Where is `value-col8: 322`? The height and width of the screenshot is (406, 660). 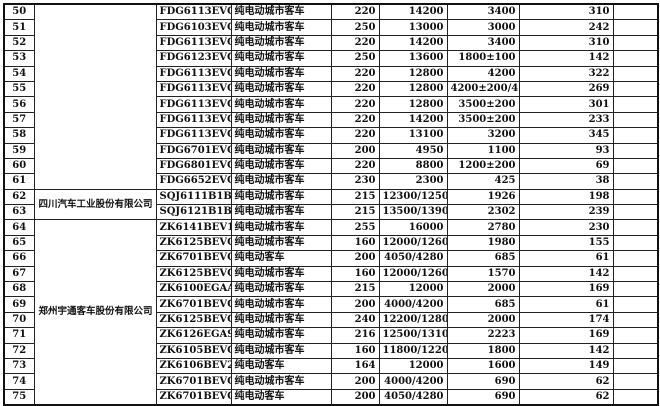 value-col8: 322 is located at coordinates (566, 73).